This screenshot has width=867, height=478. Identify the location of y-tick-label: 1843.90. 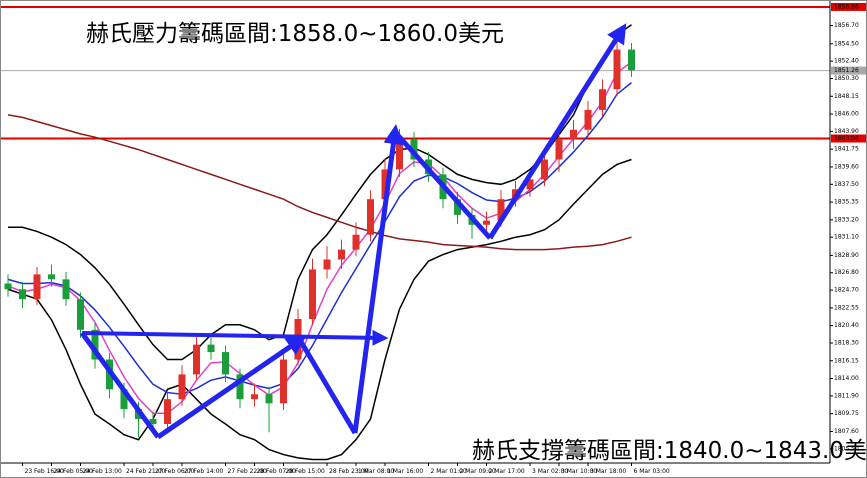
(846, 131).